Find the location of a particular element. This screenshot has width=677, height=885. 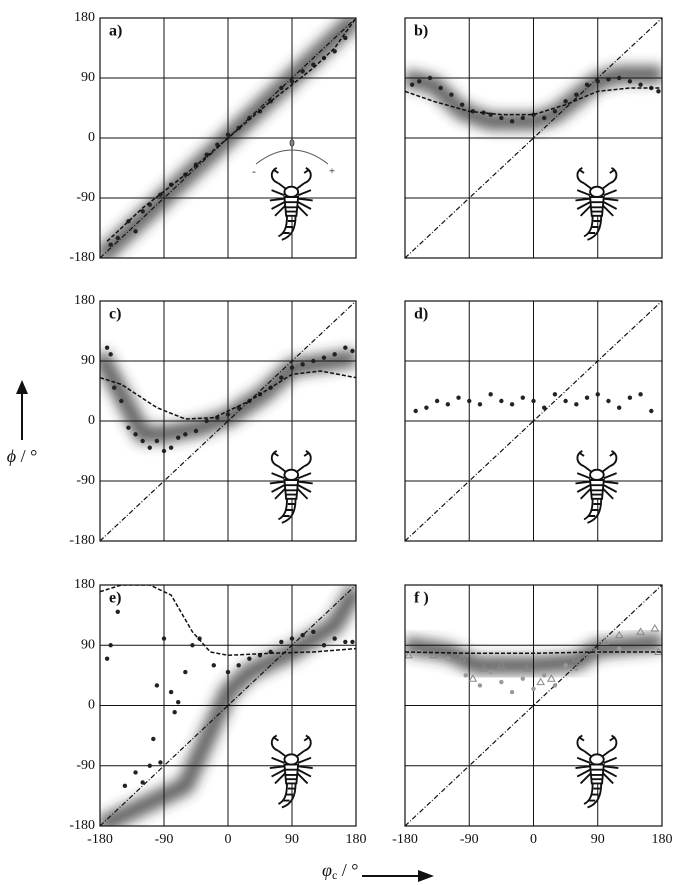

annotation-text: 0 is located at coordinates (292, 144).